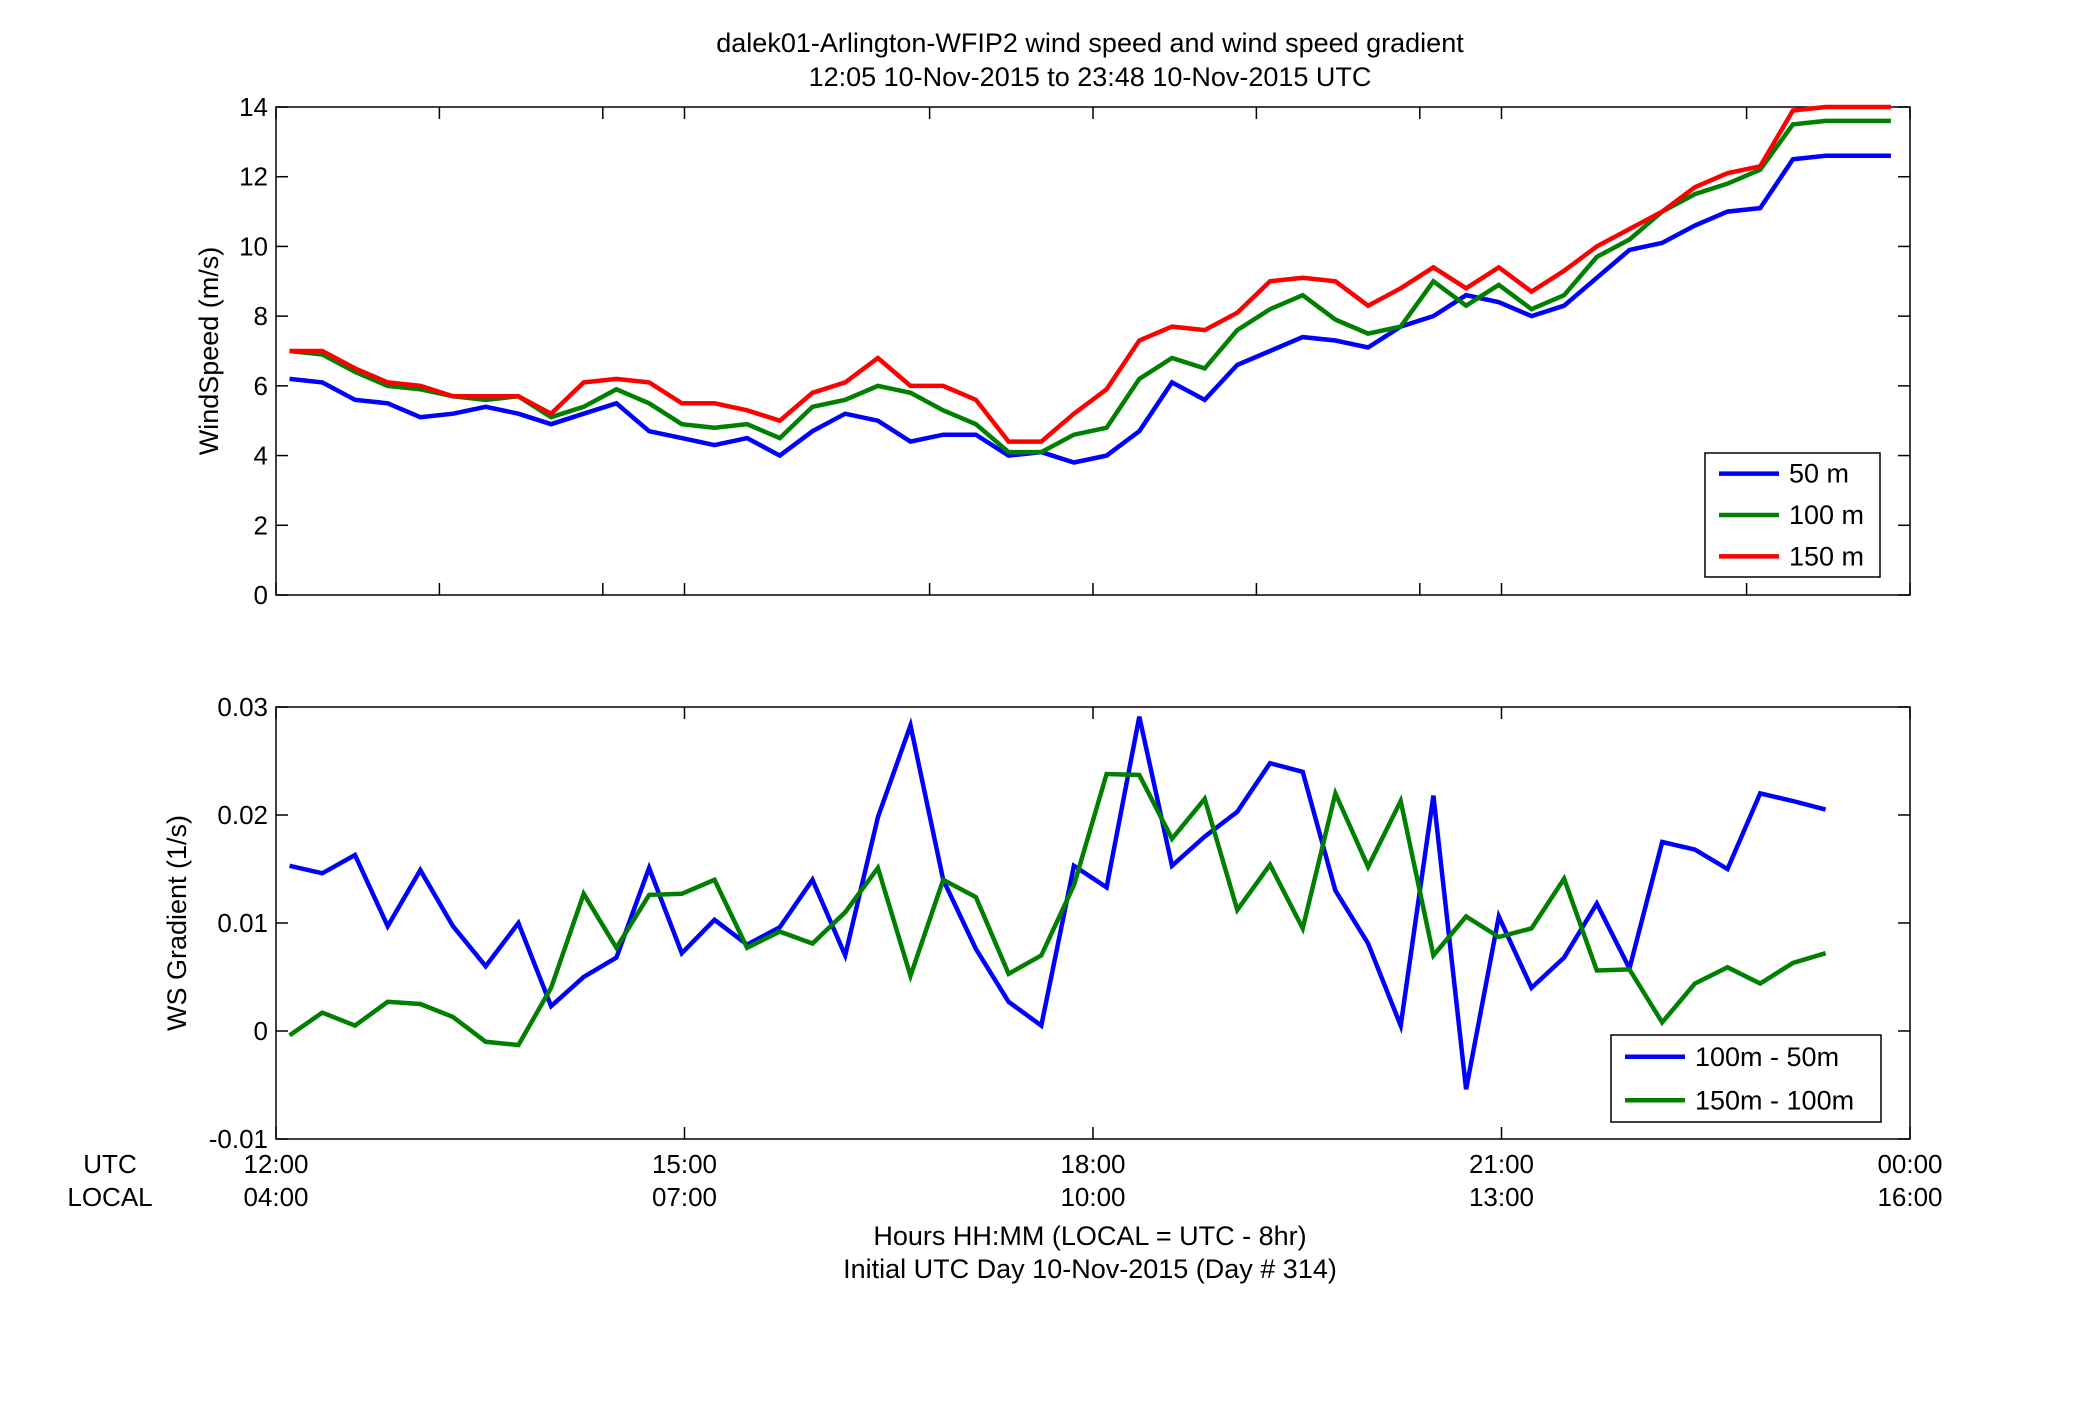 The width and height of the screenshot is (2098, 1425). Describe the element at coordinates (275, 1164) in the screenshot. I see `x-tick-label-utc: 12:00` at that location.